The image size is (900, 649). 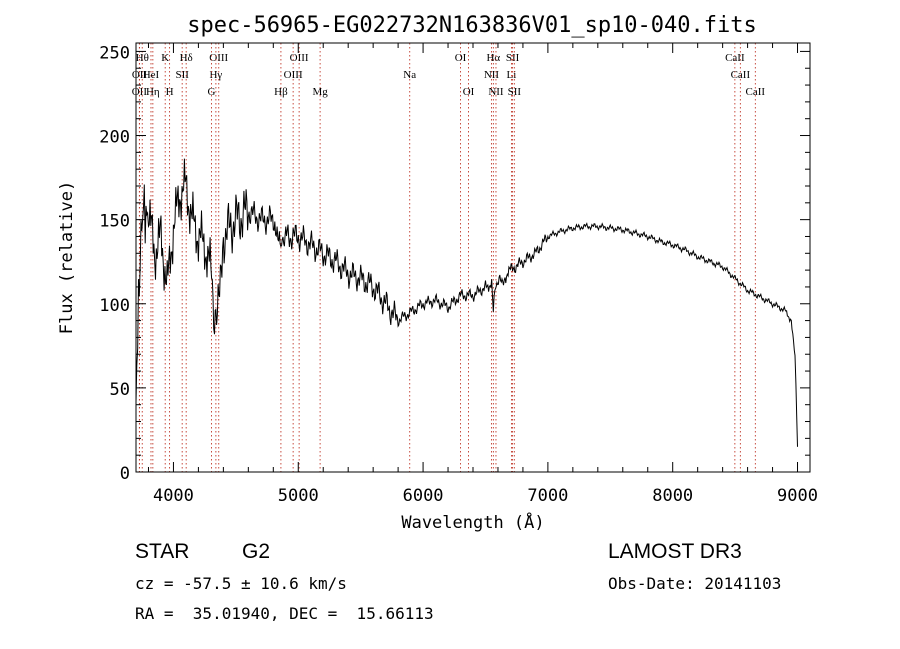 What do you see at coordinates (797, 496) in the screenshot?
I see `x-tick-label: 9000` at bounding box center [797, 496].